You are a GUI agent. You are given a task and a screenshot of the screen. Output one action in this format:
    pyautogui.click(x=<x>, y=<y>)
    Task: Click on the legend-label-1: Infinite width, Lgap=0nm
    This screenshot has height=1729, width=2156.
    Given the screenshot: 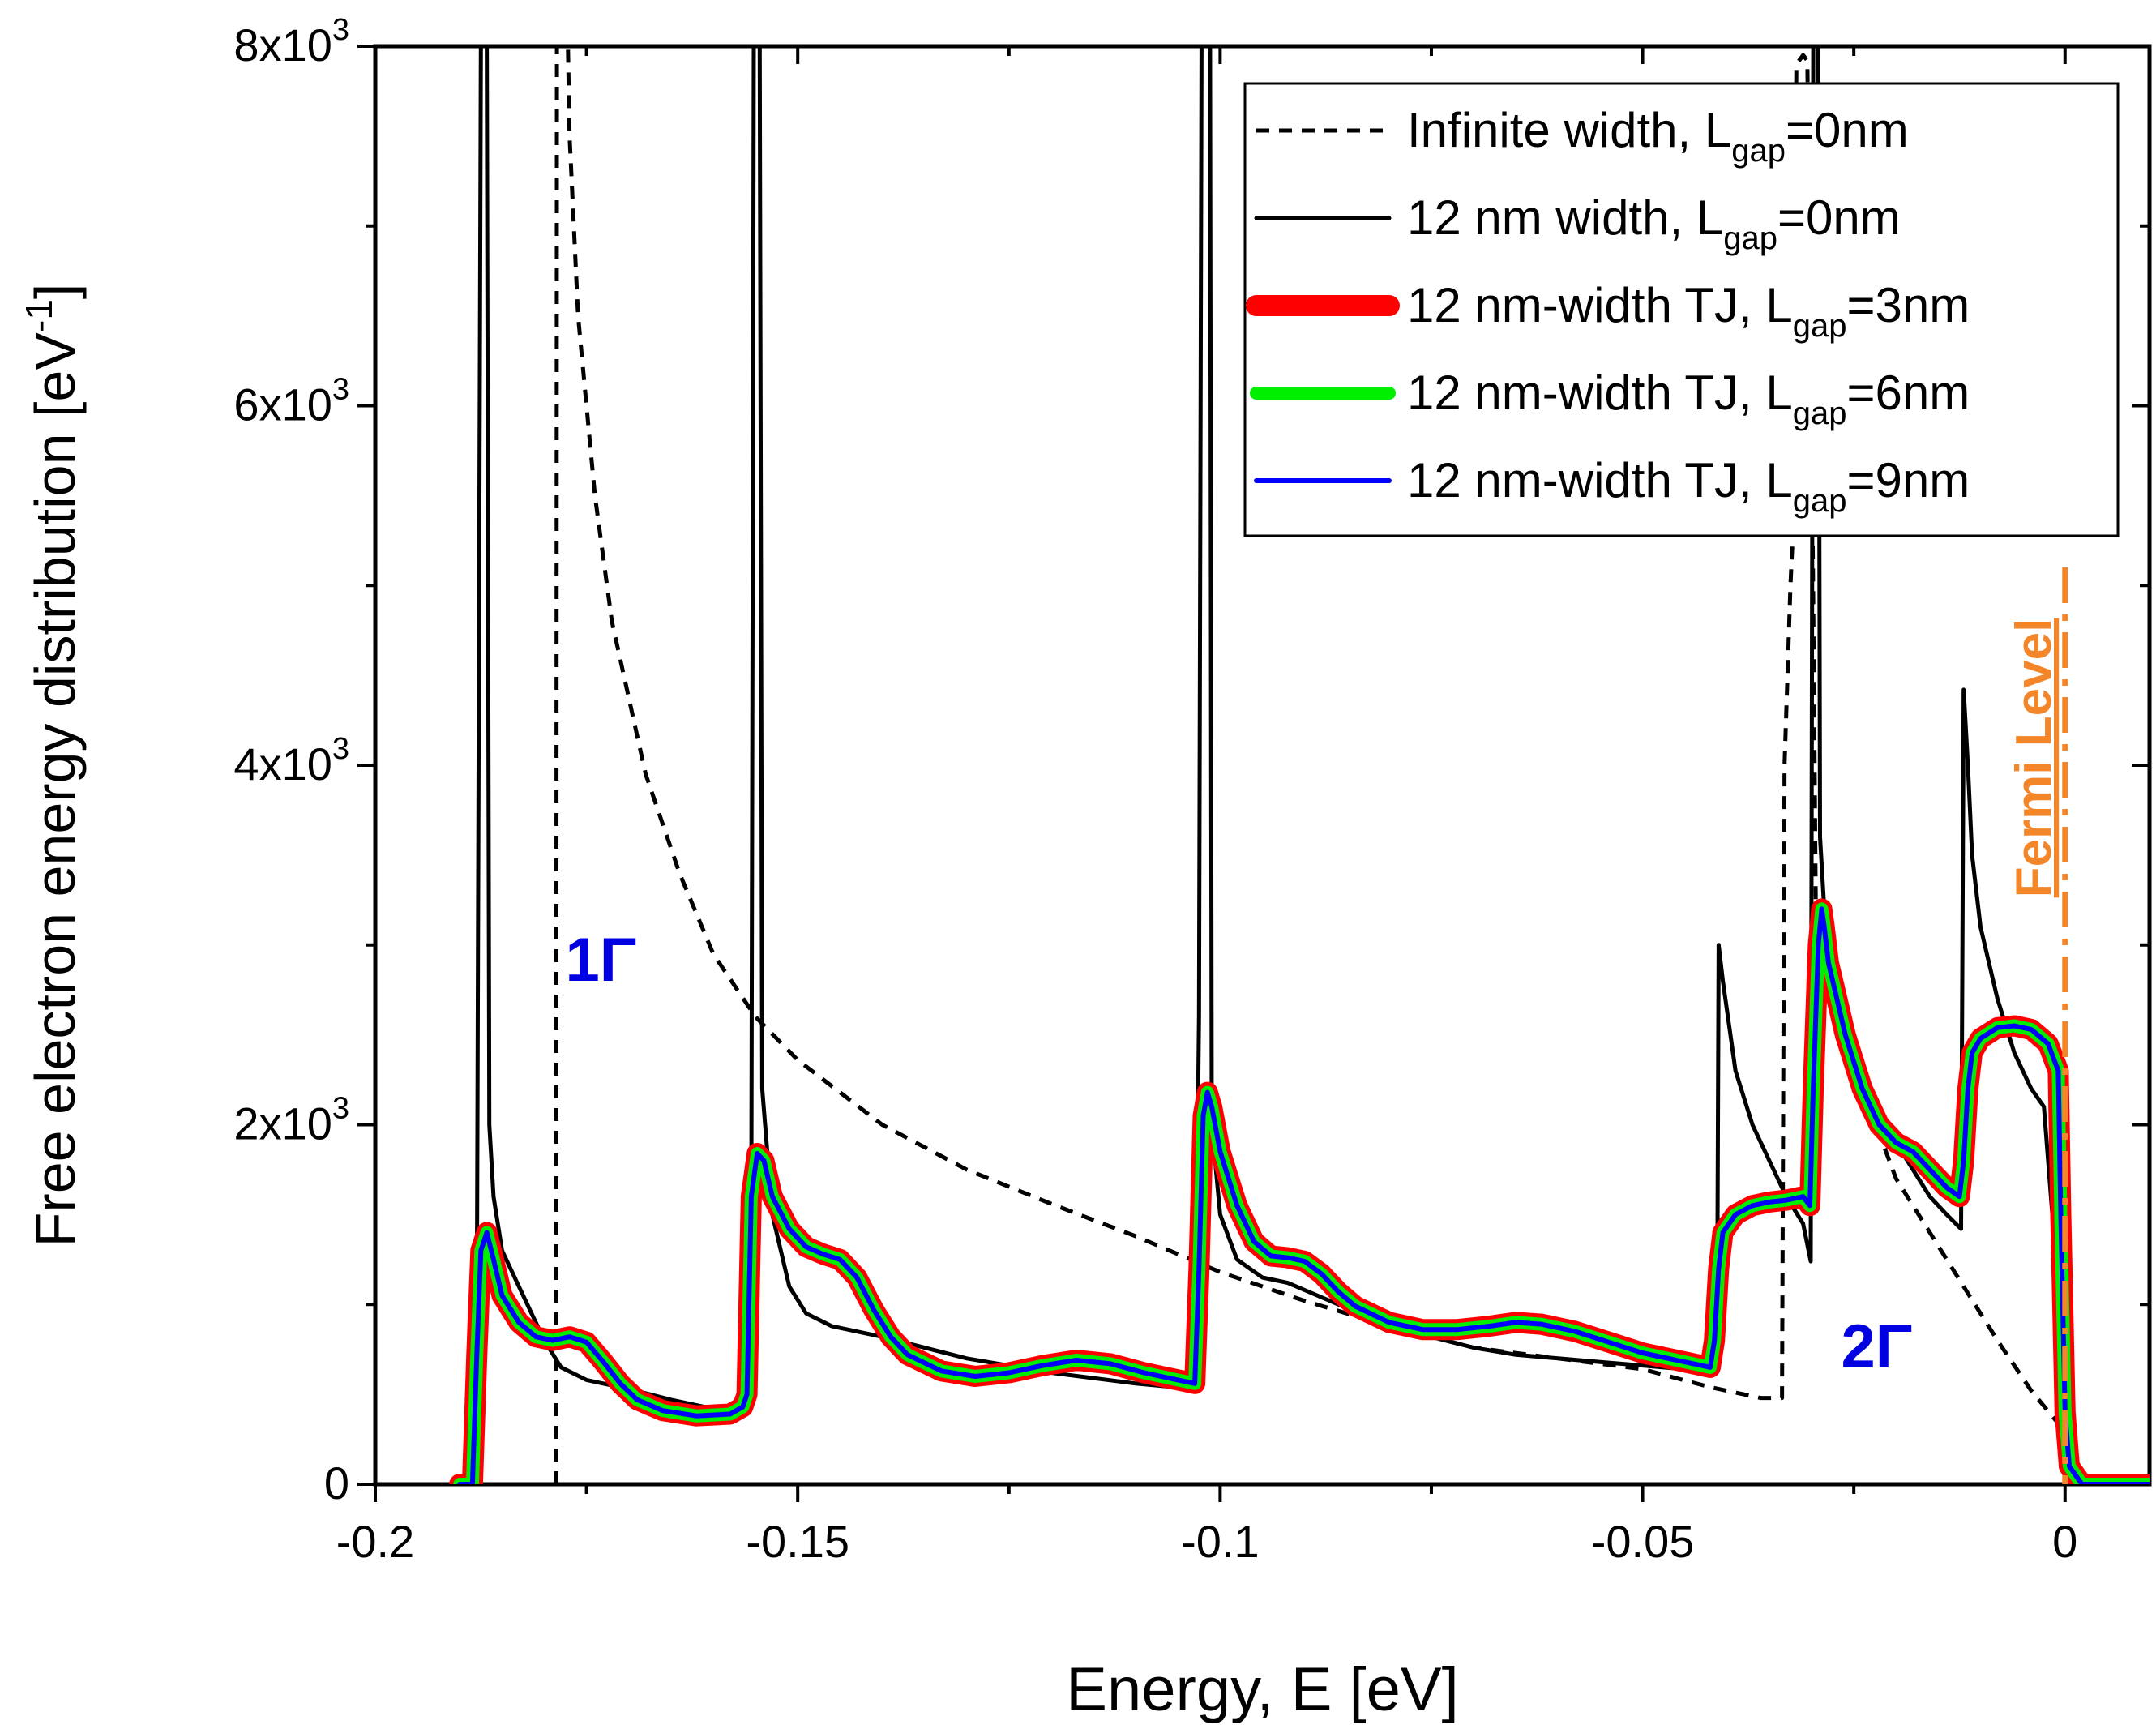 What is the action you would take?
    pyautogui.click(x=1658, y=136)
    